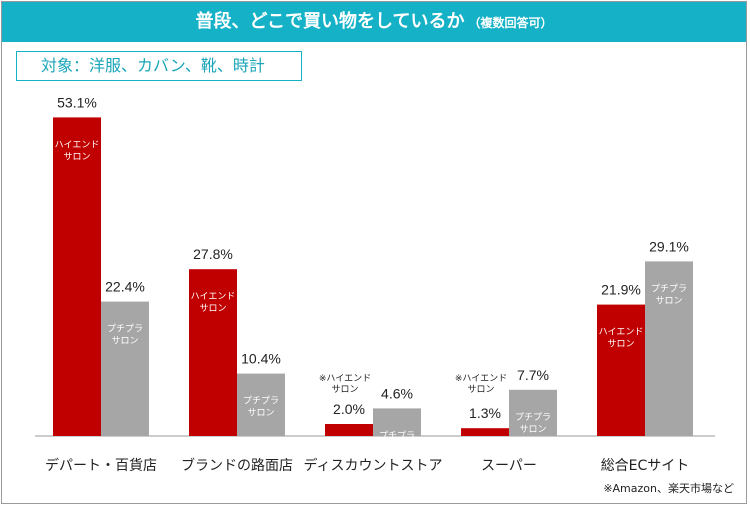  I want to click on bar-text-1-1-0: プチプラ, so click(261, 401).